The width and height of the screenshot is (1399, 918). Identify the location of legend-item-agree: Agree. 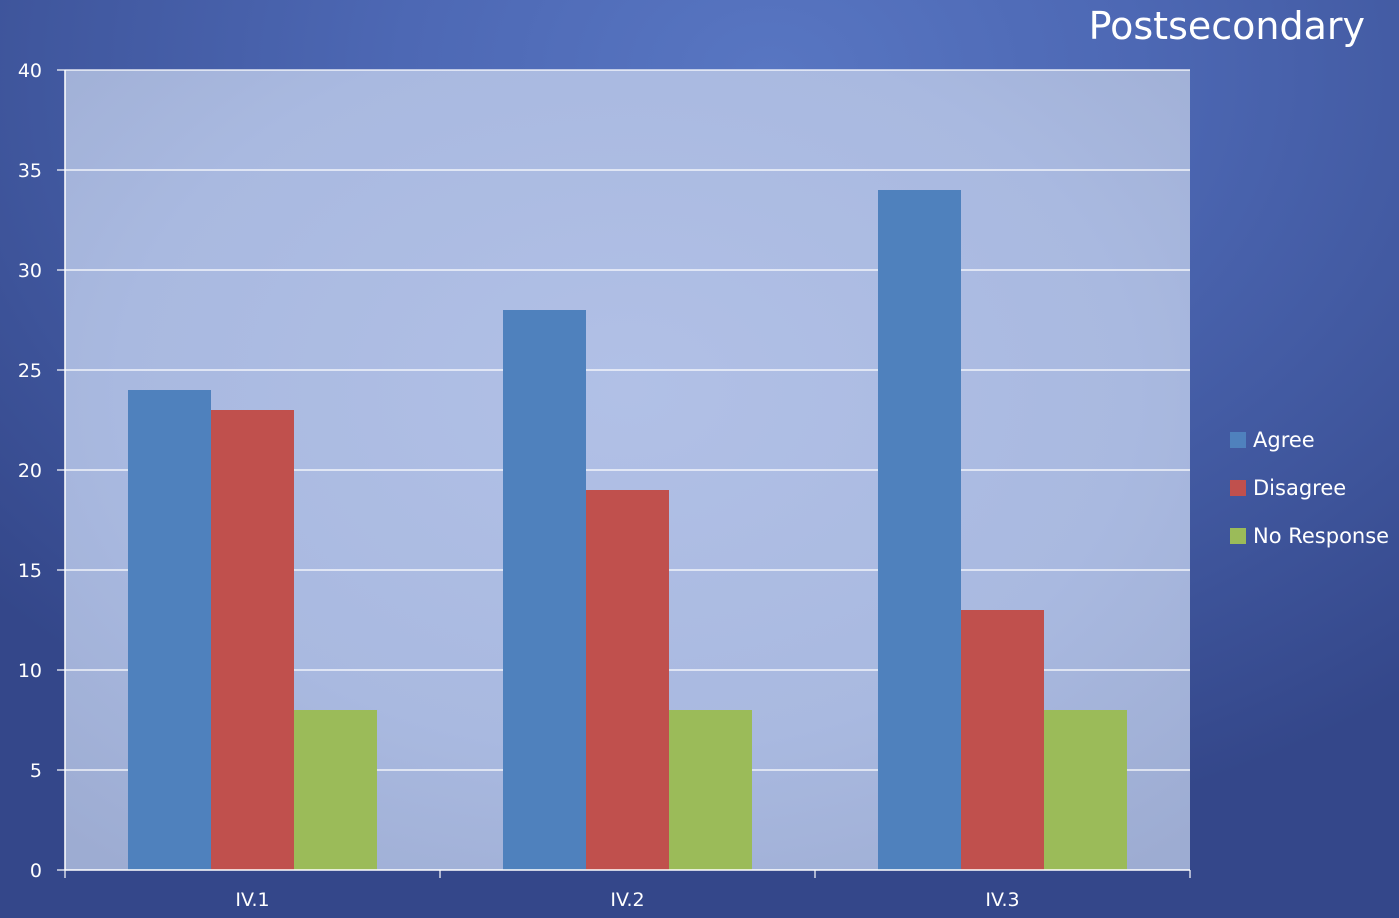
(1309, 440).